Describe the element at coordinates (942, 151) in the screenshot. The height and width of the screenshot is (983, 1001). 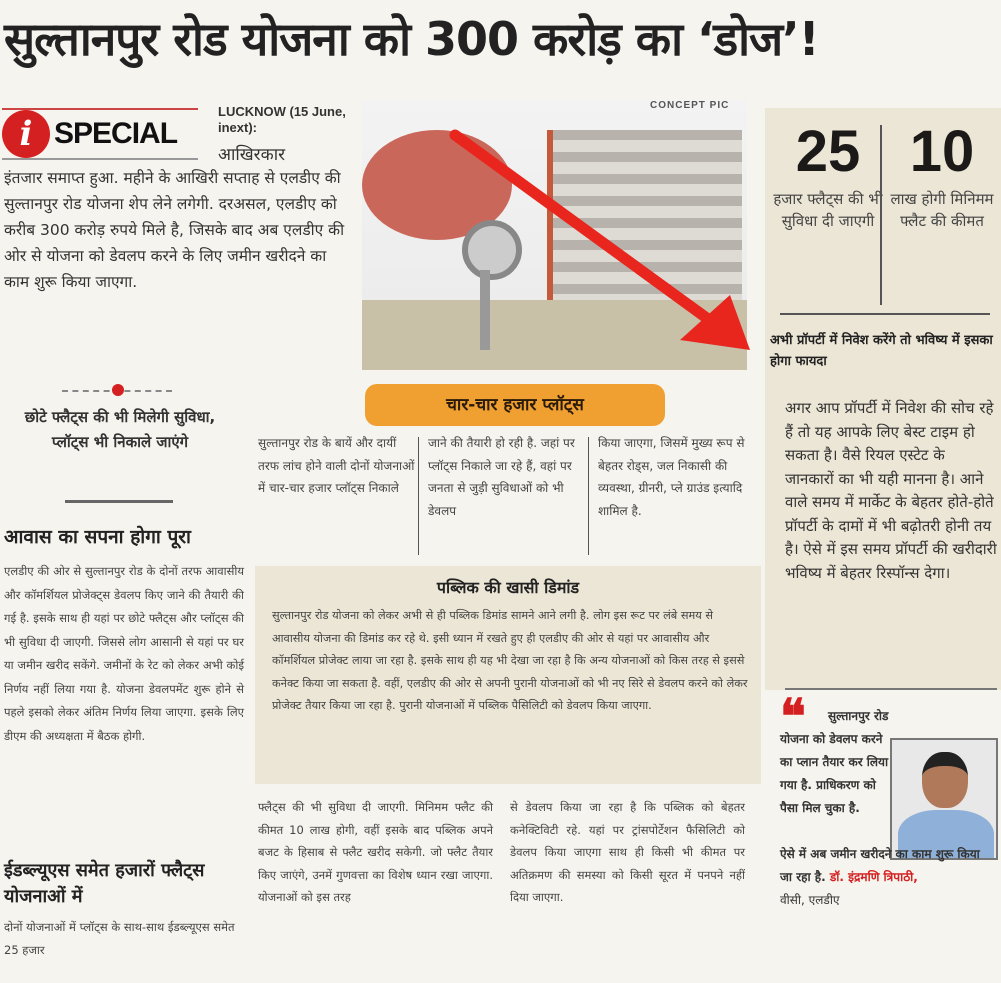
I see `fact-number: 10` at that location.